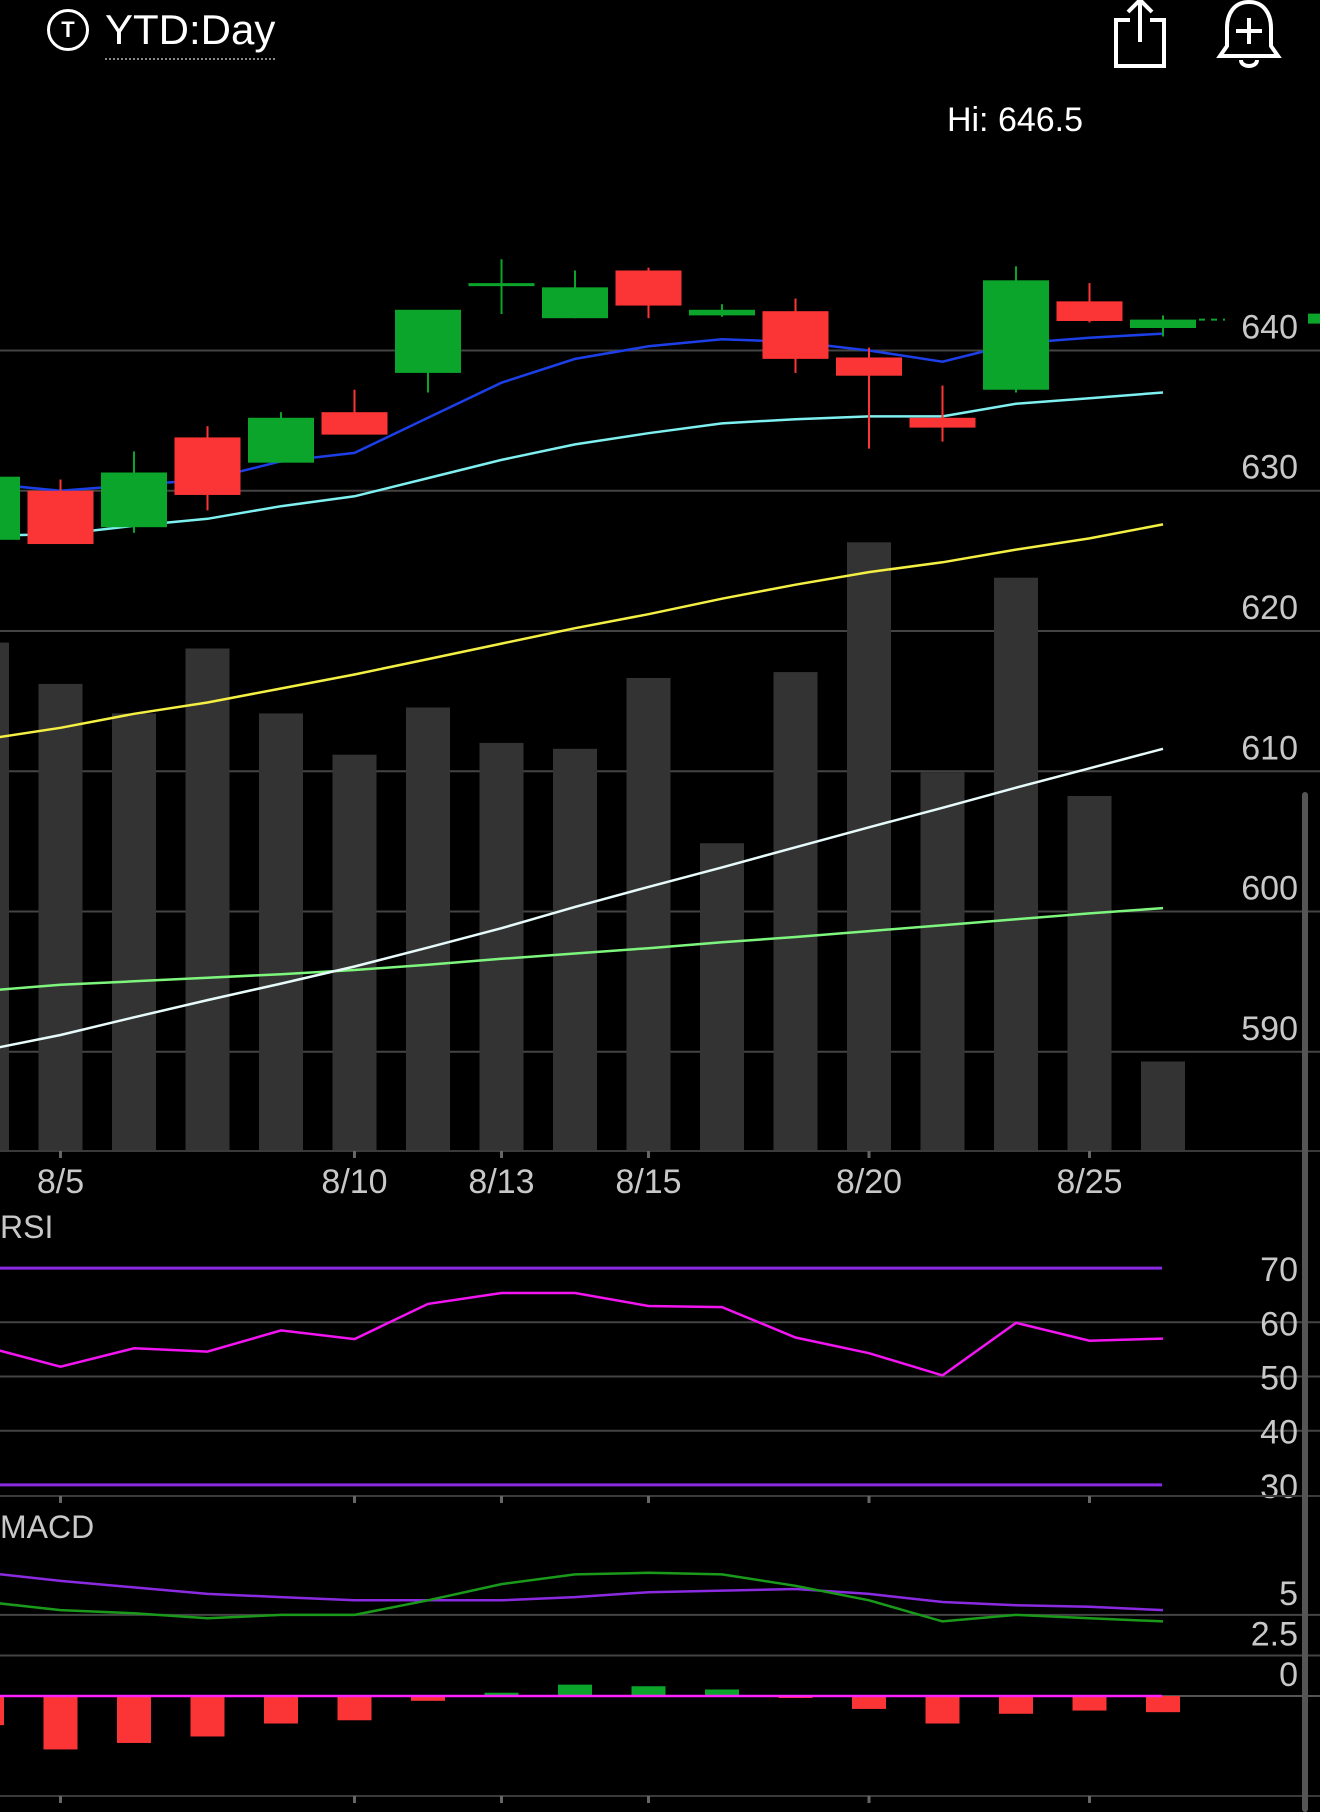 The image size is (1320, 1812). What do you see at coordinates (582, 631) in the screenshot?
I see `ma-long-line` at bounding box center [582, 631].